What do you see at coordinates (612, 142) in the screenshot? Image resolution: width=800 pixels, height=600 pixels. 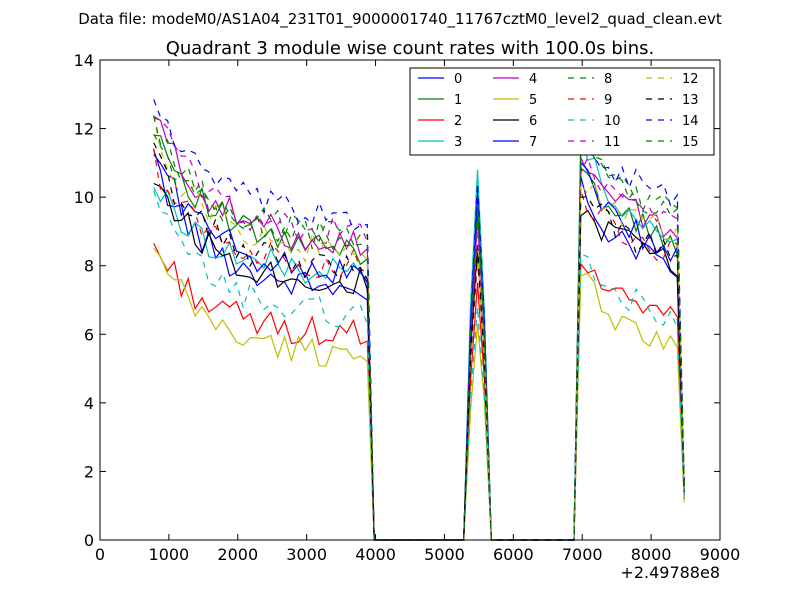 I see `legend-label-11: 11` at bounding box center [612, 142].